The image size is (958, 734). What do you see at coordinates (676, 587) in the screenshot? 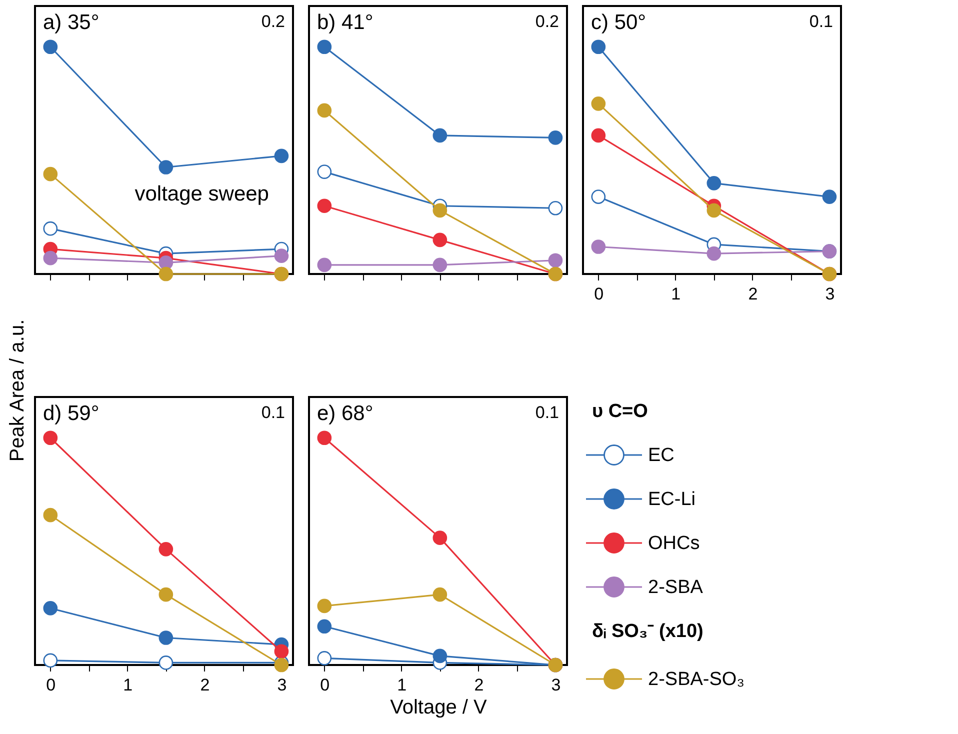
I see `legend-label: 2-SBA` at bounding box center [676, 587].